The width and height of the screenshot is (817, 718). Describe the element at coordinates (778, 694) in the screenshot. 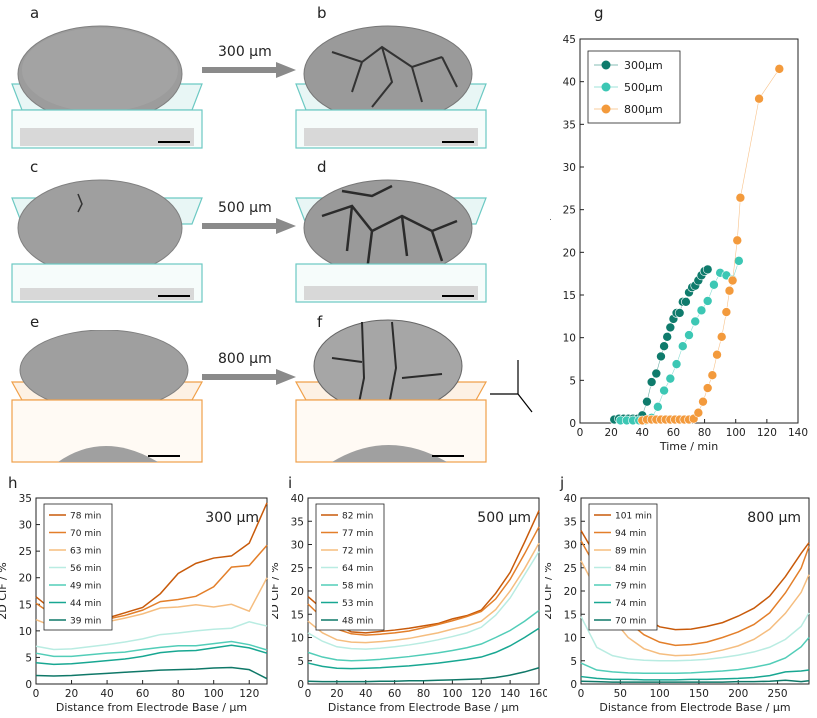

I see `x-tick-label: 250` at that location.